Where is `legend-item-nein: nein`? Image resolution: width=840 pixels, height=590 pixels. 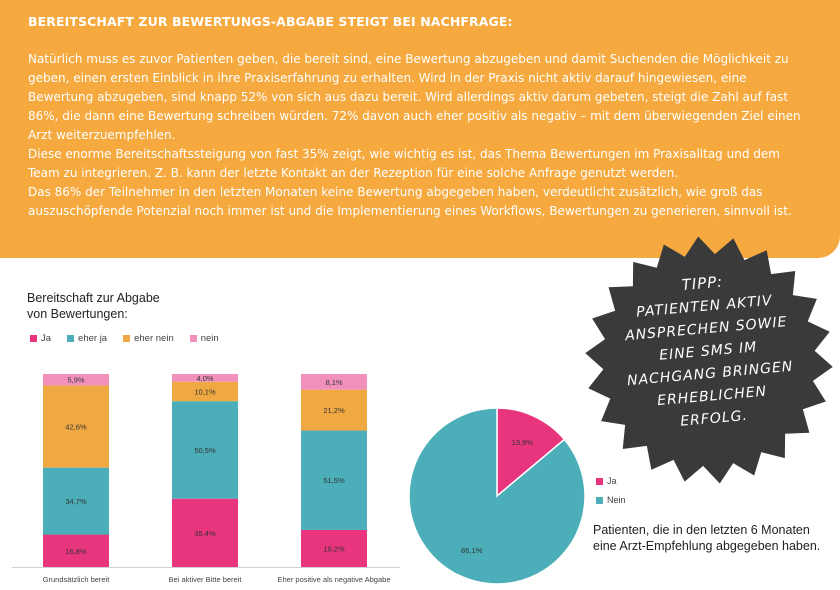 legend-item-nein: nein is located at coordinates (204, 338).